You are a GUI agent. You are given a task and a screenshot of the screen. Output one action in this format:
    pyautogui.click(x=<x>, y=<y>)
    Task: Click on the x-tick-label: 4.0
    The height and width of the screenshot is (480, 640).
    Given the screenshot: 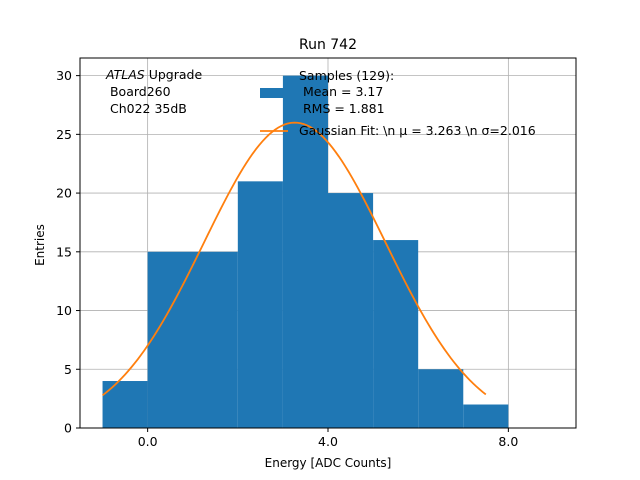 What is the action you would take?
    pyautogui.click(x=328, y=441)
    